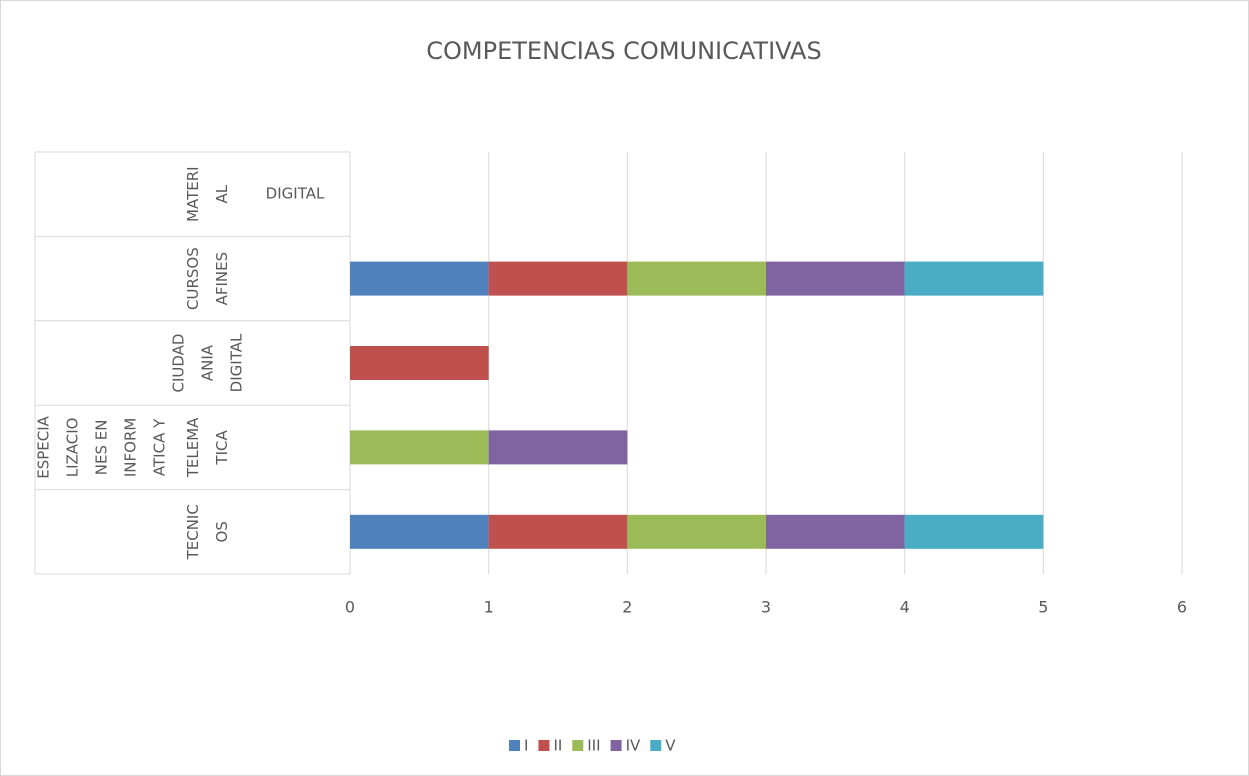 The width and height of the screenshot is (1249, 776). What do you see at coordinates (208, 362) in the screenshot?
I see `category-label: ANIA` at bounding box center [208, 362].